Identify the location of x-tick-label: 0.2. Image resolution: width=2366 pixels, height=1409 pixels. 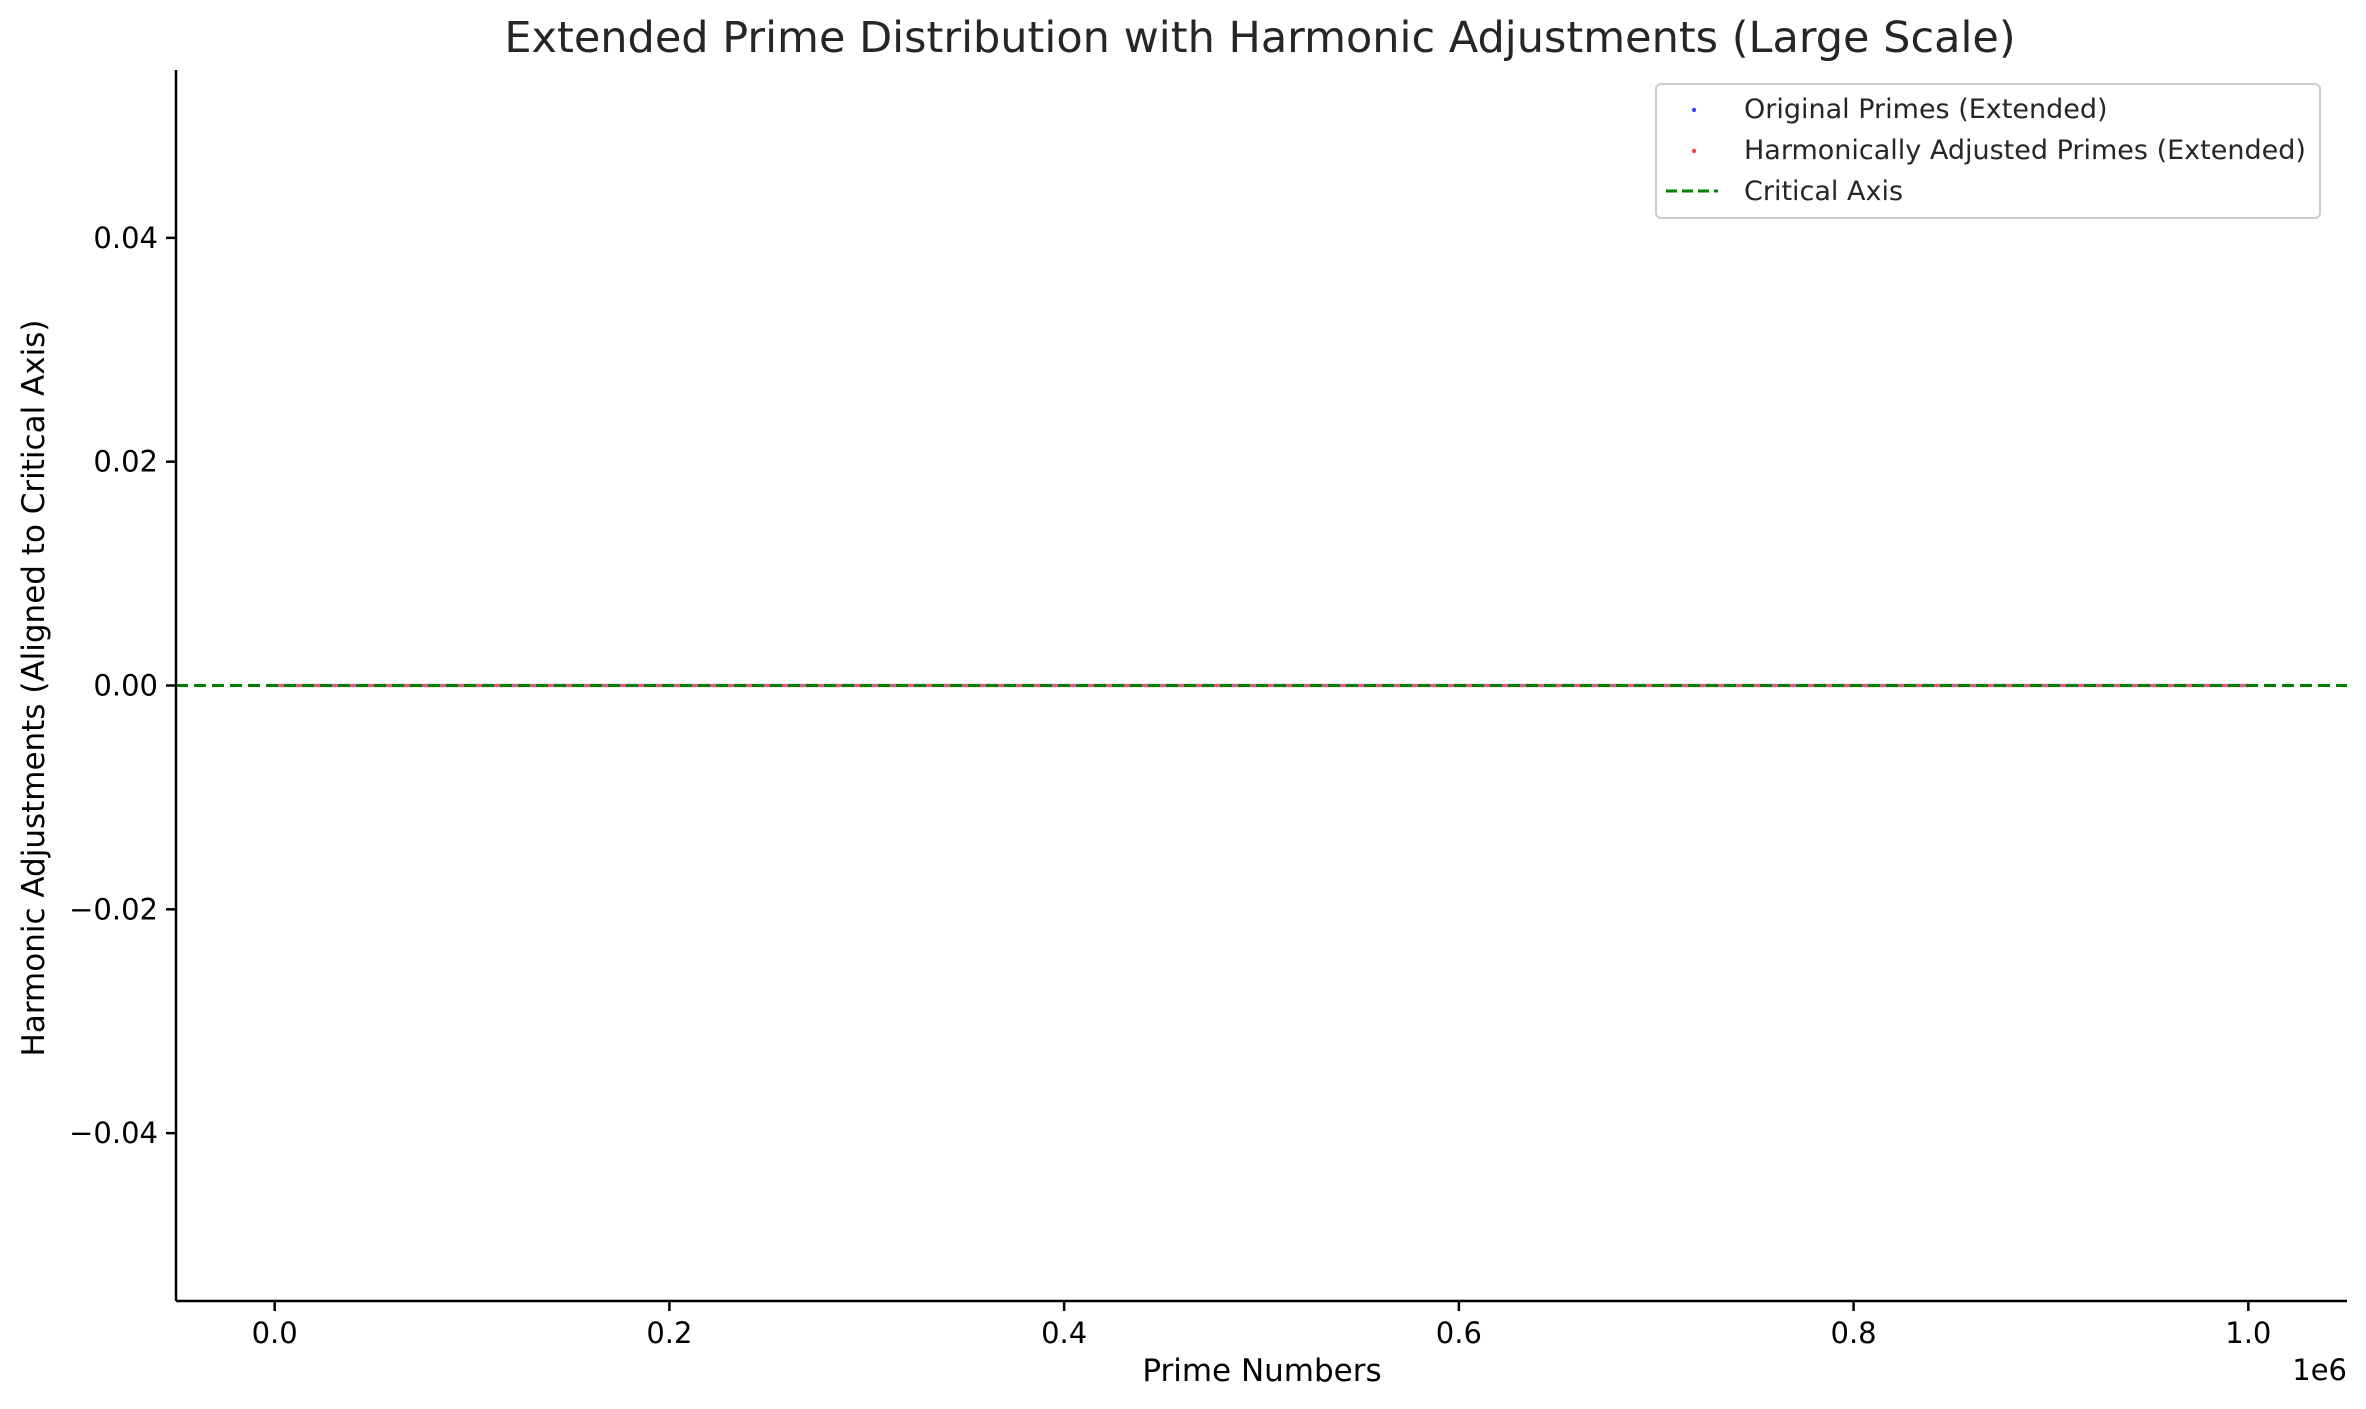
(669, 1333).